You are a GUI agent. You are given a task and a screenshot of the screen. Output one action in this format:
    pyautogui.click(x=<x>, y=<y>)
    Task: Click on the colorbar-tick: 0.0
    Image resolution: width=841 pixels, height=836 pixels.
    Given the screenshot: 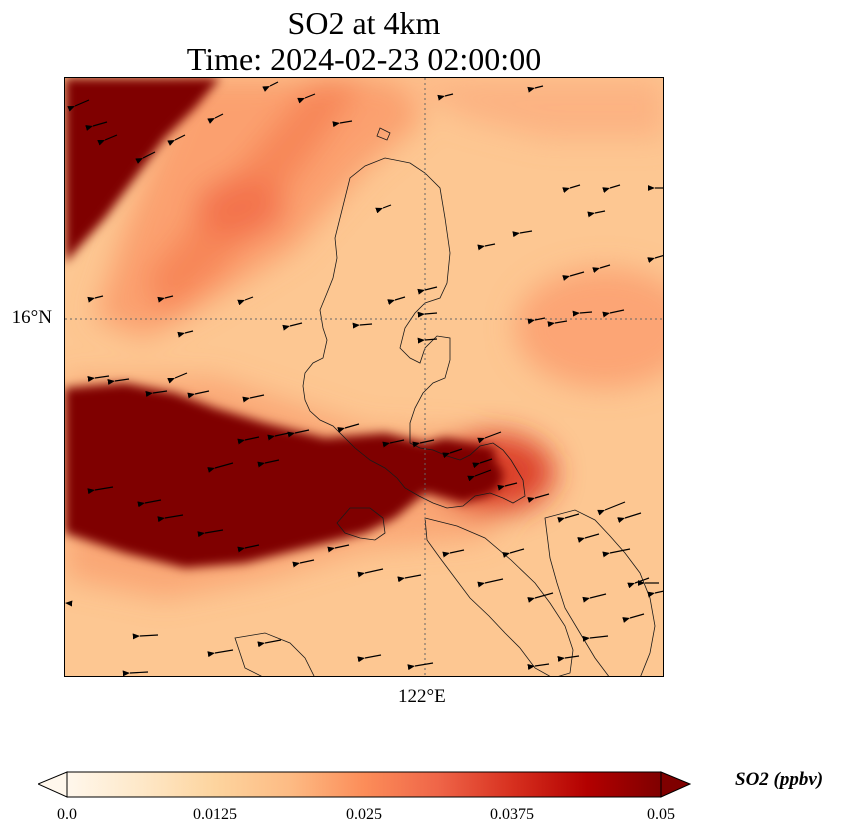 What is the action you would take?
    pyautogui.click(x=67, y=814)
    